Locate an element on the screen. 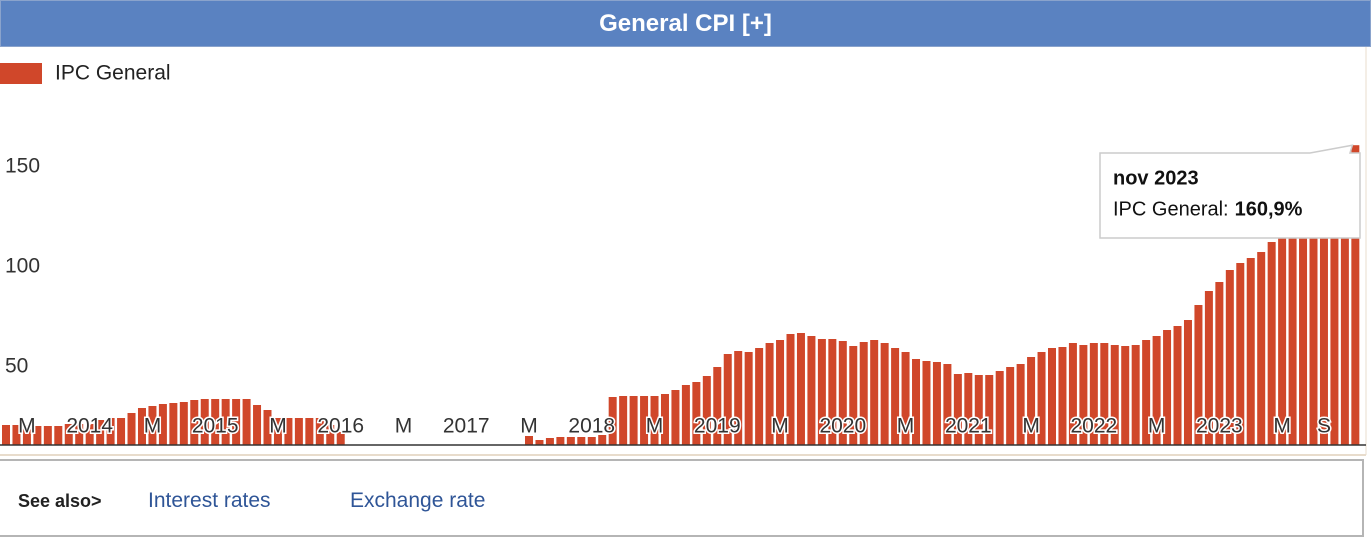 The image size is (1371, 537). link: Interest rates is located at coordinates (209, 500).